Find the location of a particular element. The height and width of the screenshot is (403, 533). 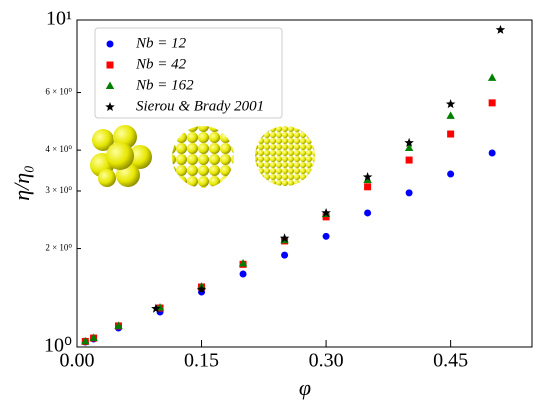

x-tick-label: 0.45 is located at coordinates (450, 361).